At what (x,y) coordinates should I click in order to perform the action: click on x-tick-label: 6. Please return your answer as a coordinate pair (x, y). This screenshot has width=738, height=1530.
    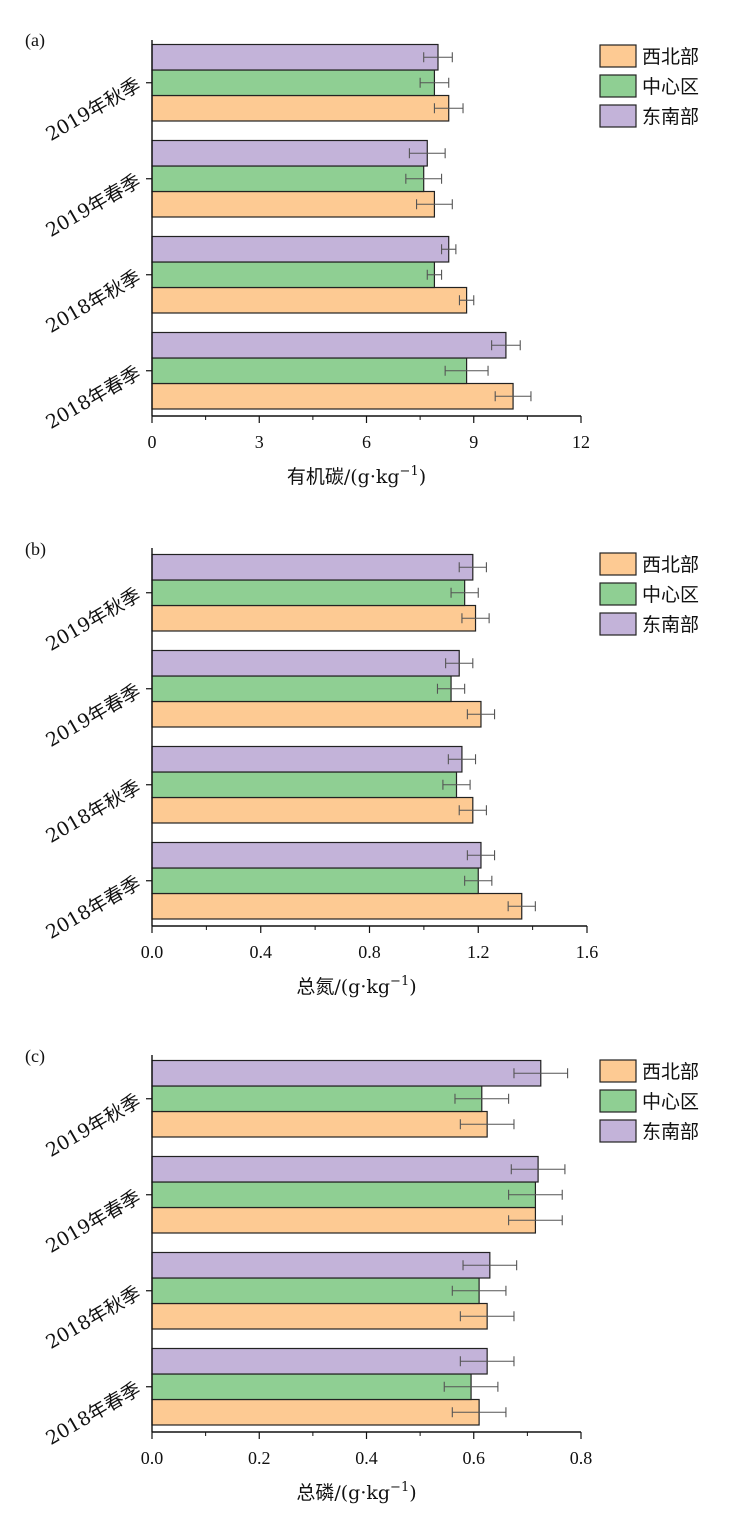
    Looking at the image, I should click on (366, 442).